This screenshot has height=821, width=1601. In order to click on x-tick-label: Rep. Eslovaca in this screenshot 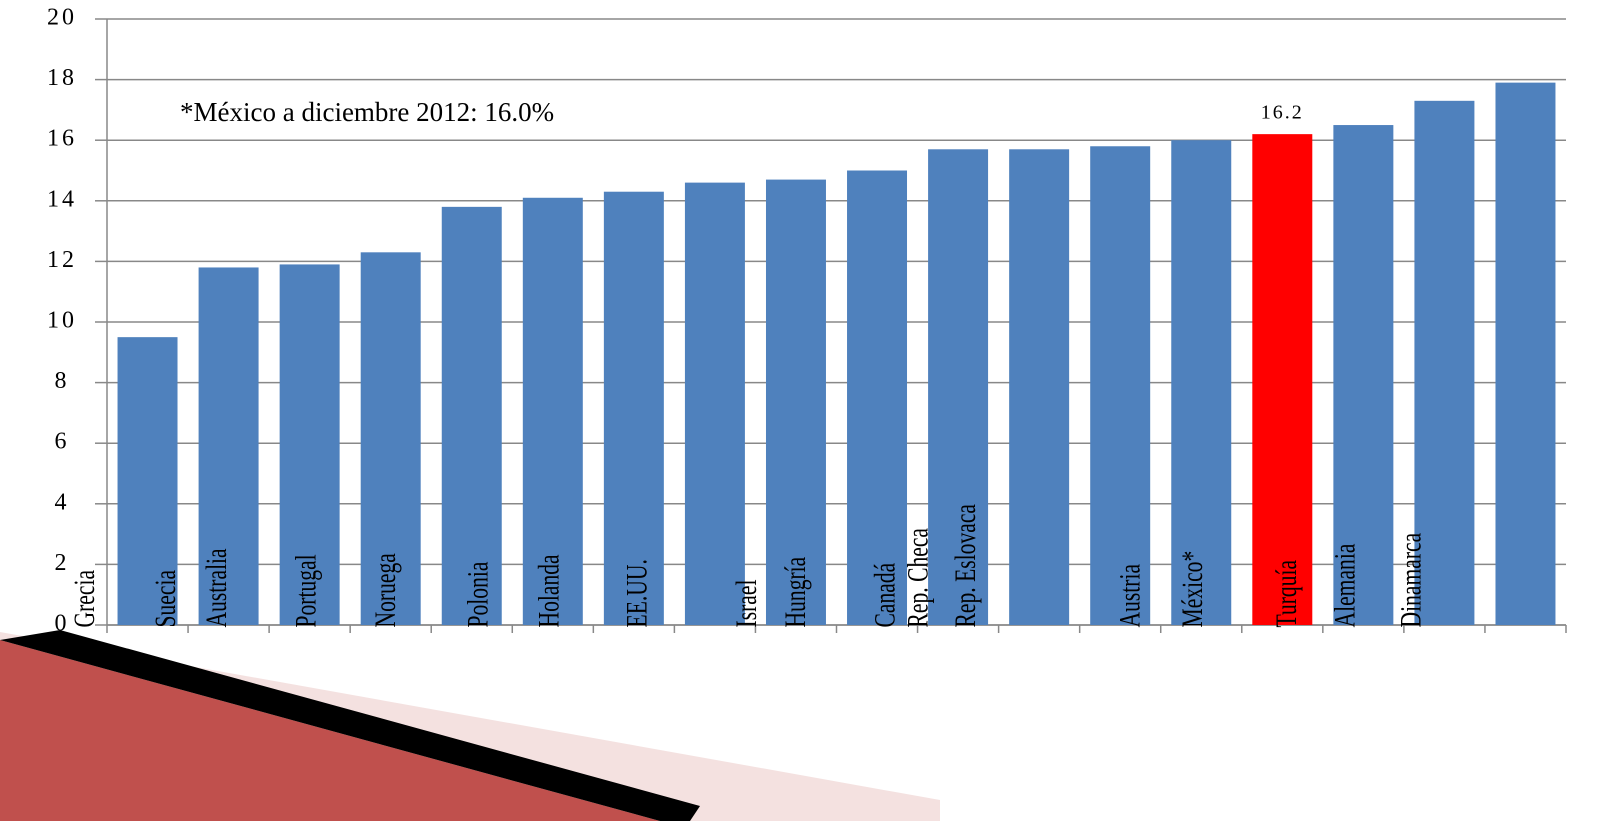, I will do `click(965, 566)`.